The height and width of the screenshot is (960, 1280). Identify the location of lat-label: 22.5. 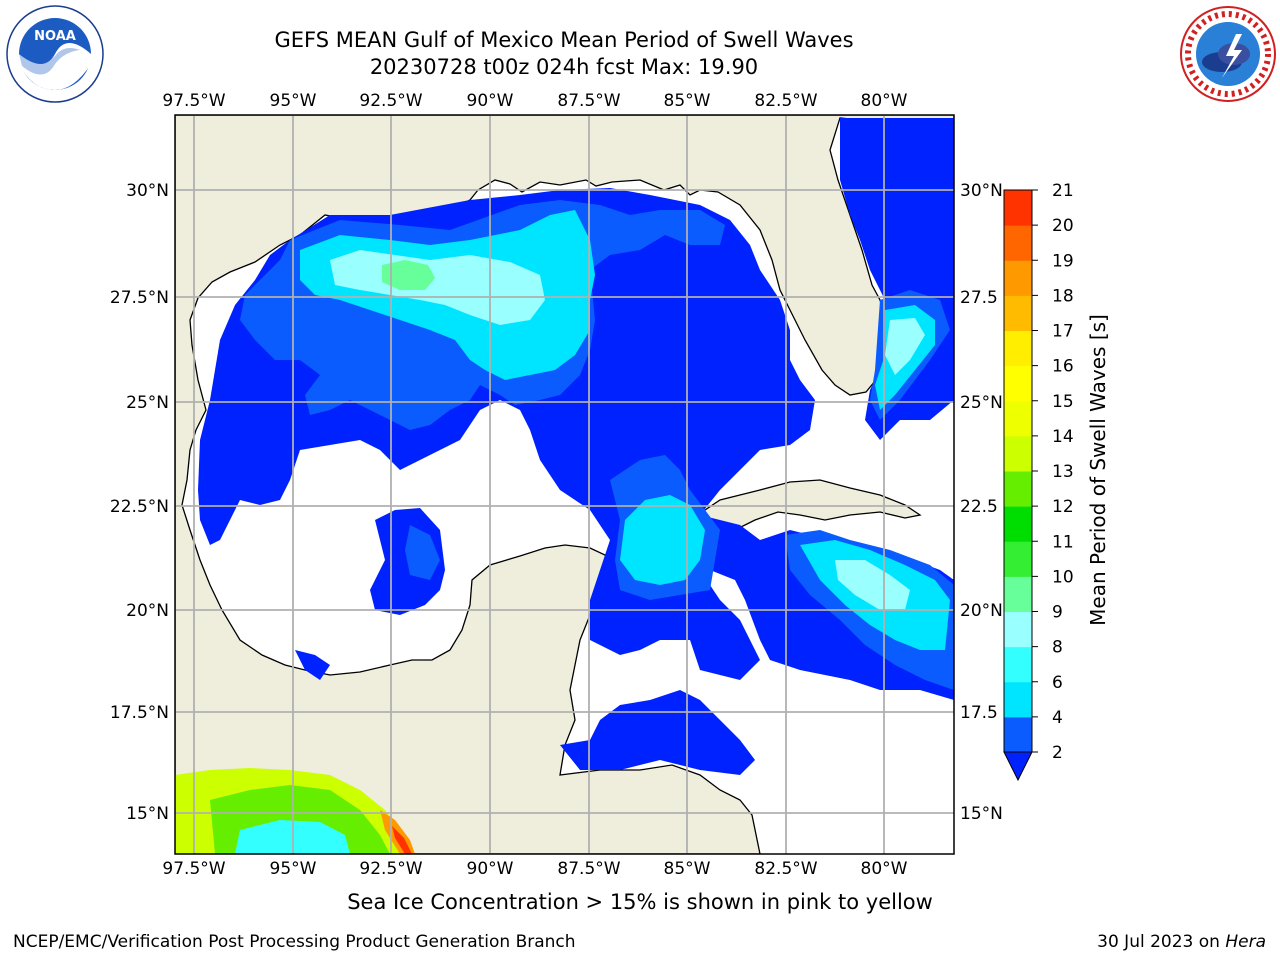
(979, 507).